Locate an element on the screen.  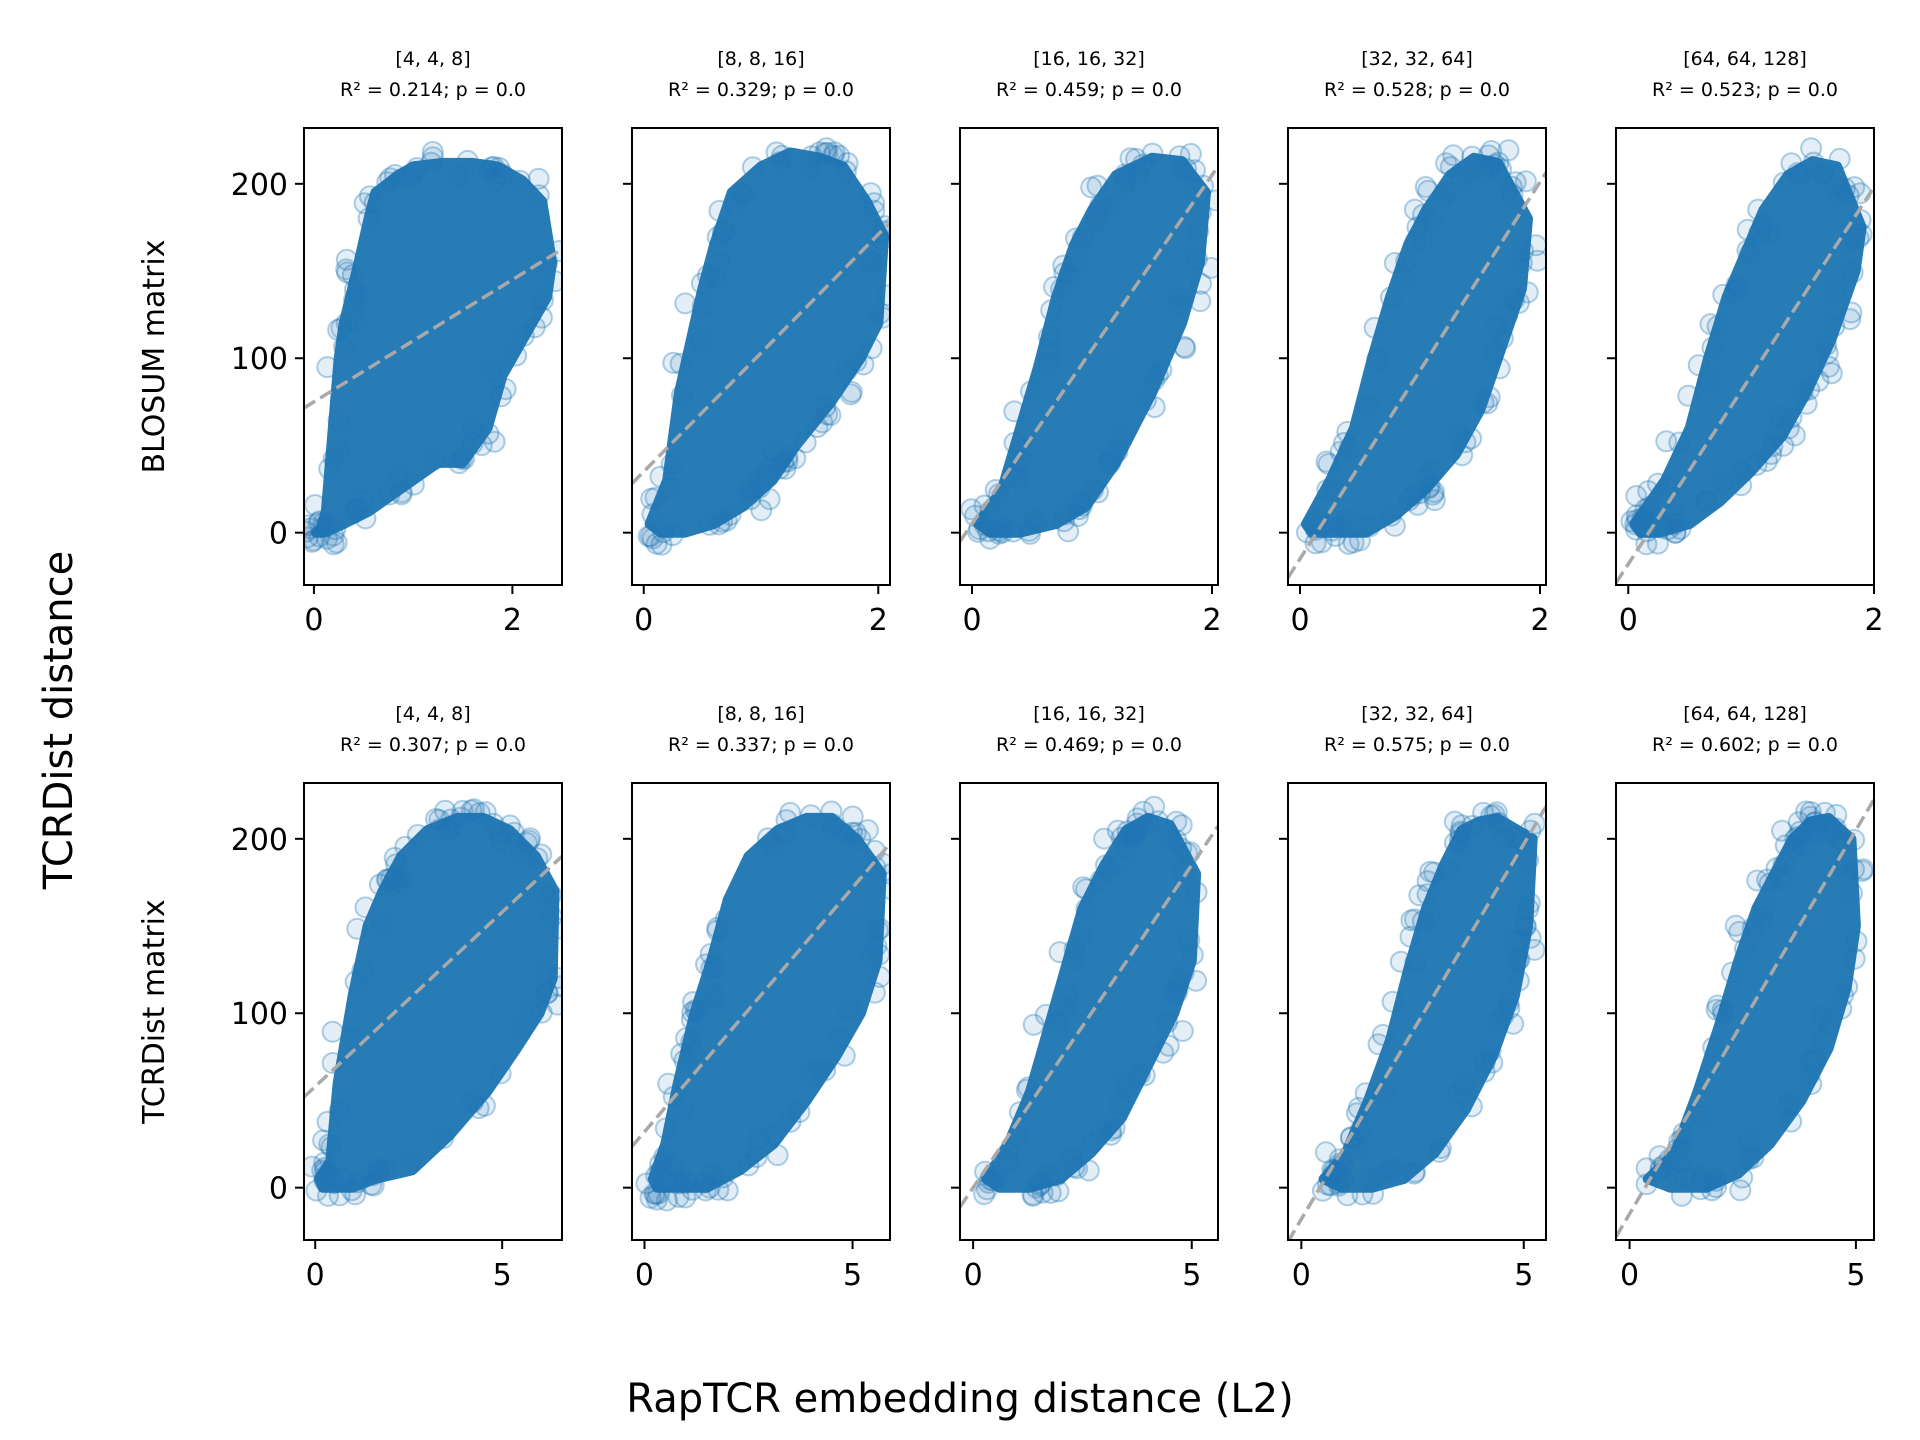
y-tick-label: 0 is located at coordinates (278, 534).